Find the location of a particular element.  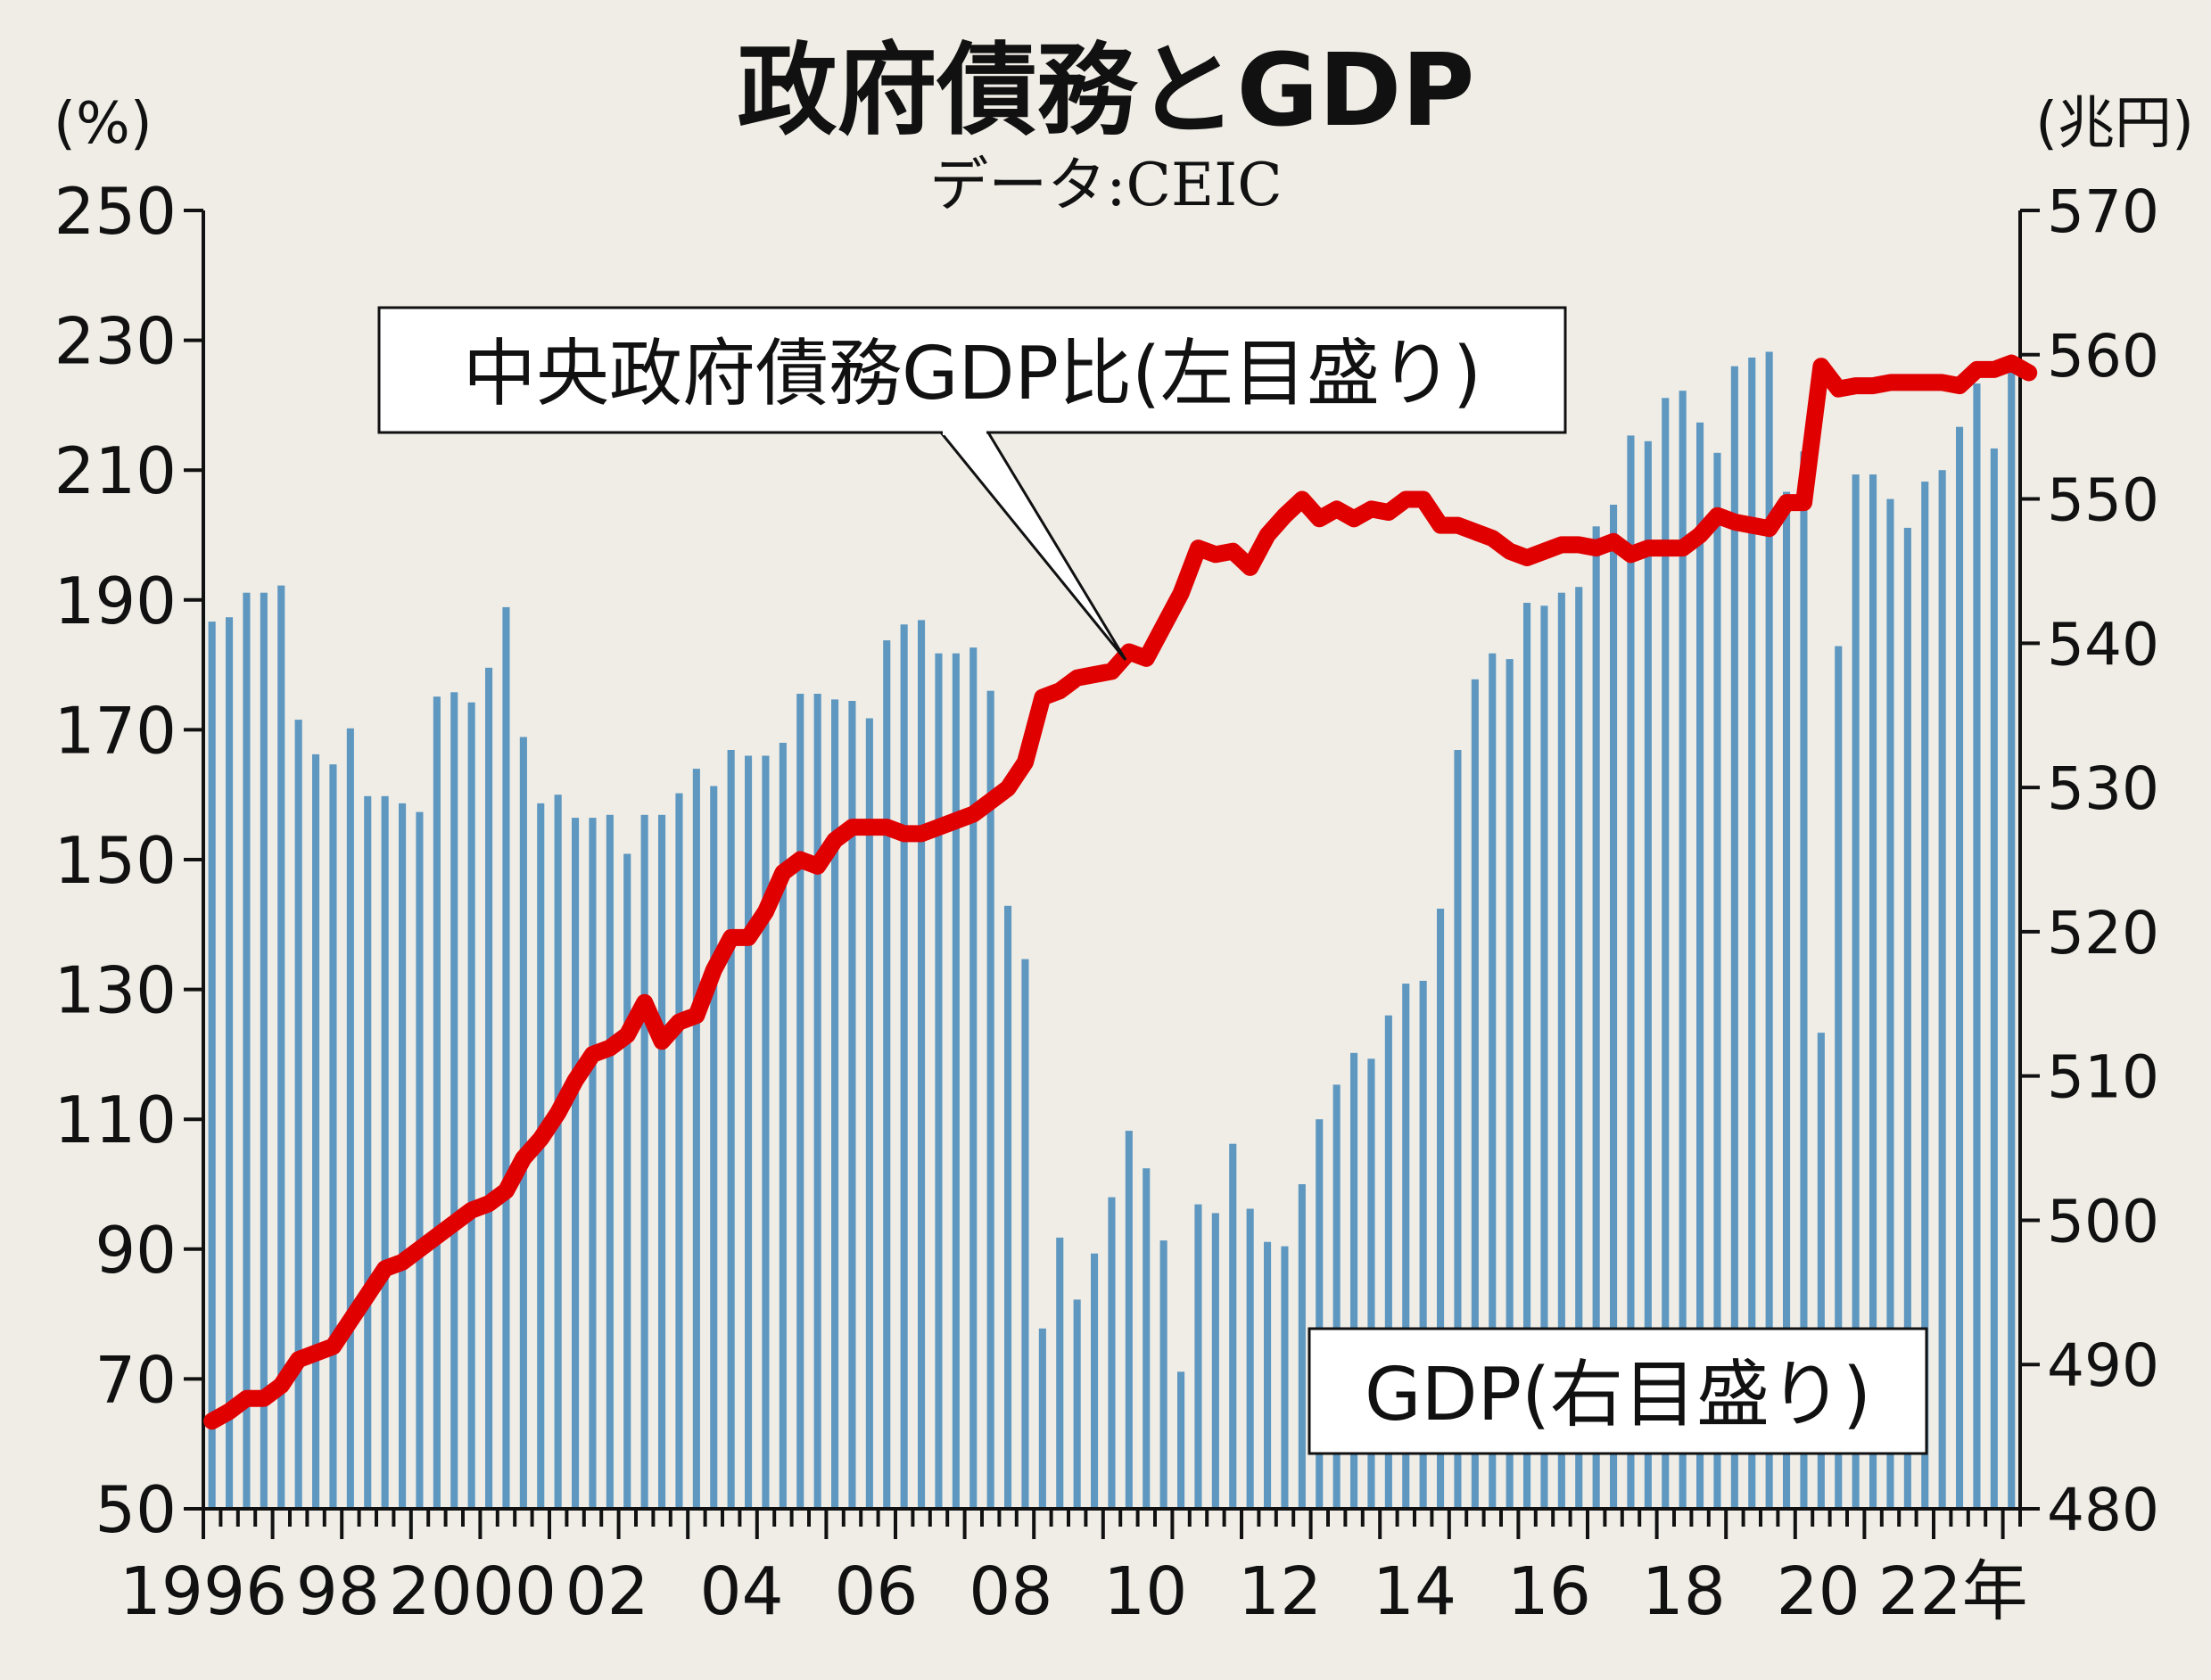

x-tick-label: 1996 is located at coordinates (203, 1591).